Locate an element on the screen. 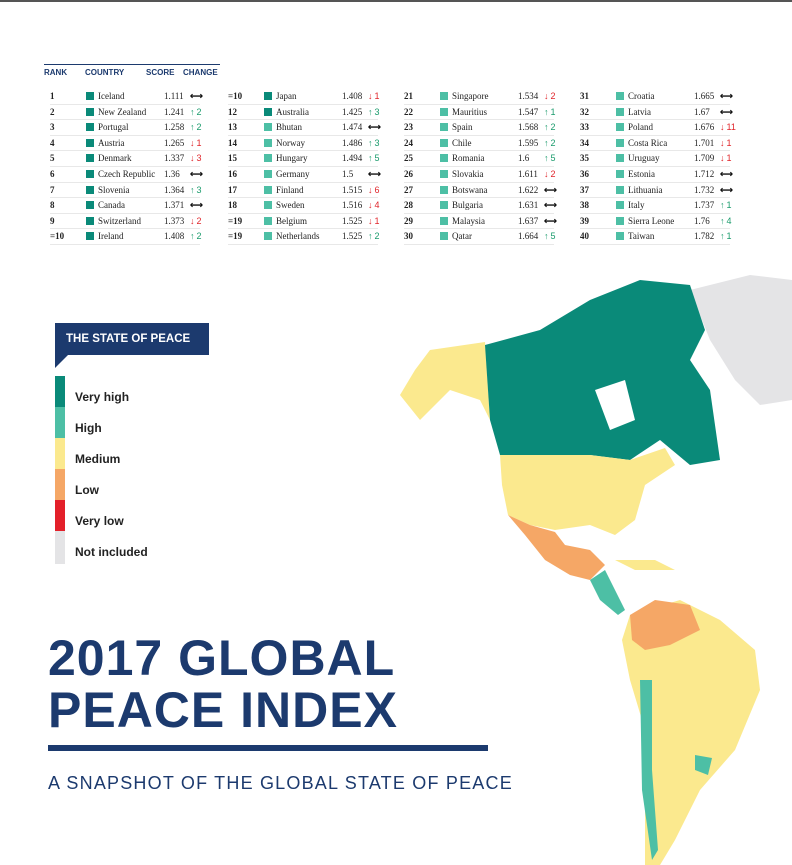 This screenshot has height=865, width=792. legend-title: THE STATE OF PEACE is located at coordinates (132, 339).